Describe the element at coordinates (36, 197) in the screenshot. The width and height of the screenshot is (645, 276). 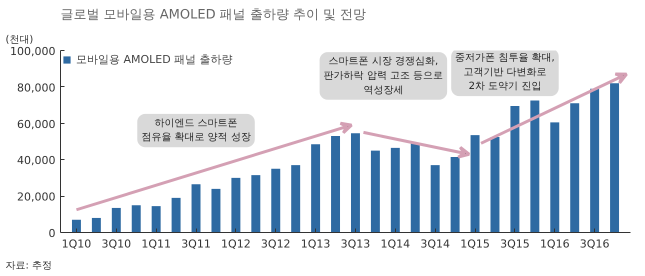
I see `y-tick-label: 20,000` at that location.